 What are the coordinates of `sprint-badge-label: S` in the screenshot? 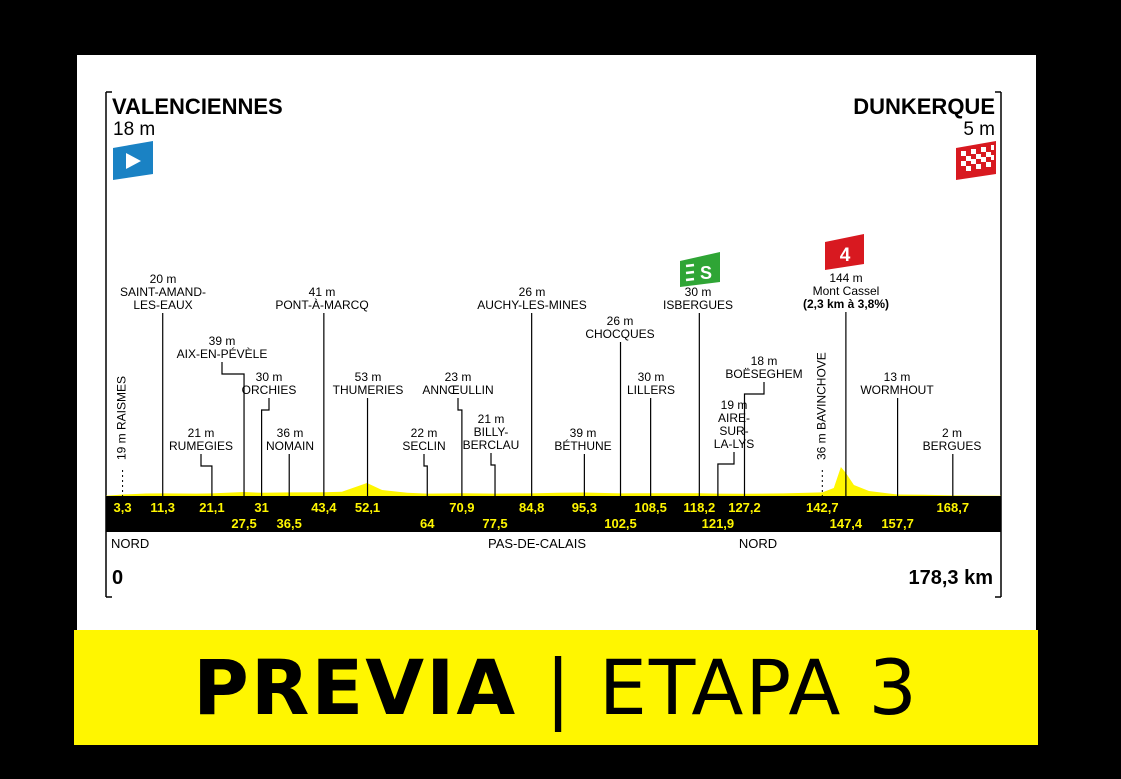 It's located at (706, 273).